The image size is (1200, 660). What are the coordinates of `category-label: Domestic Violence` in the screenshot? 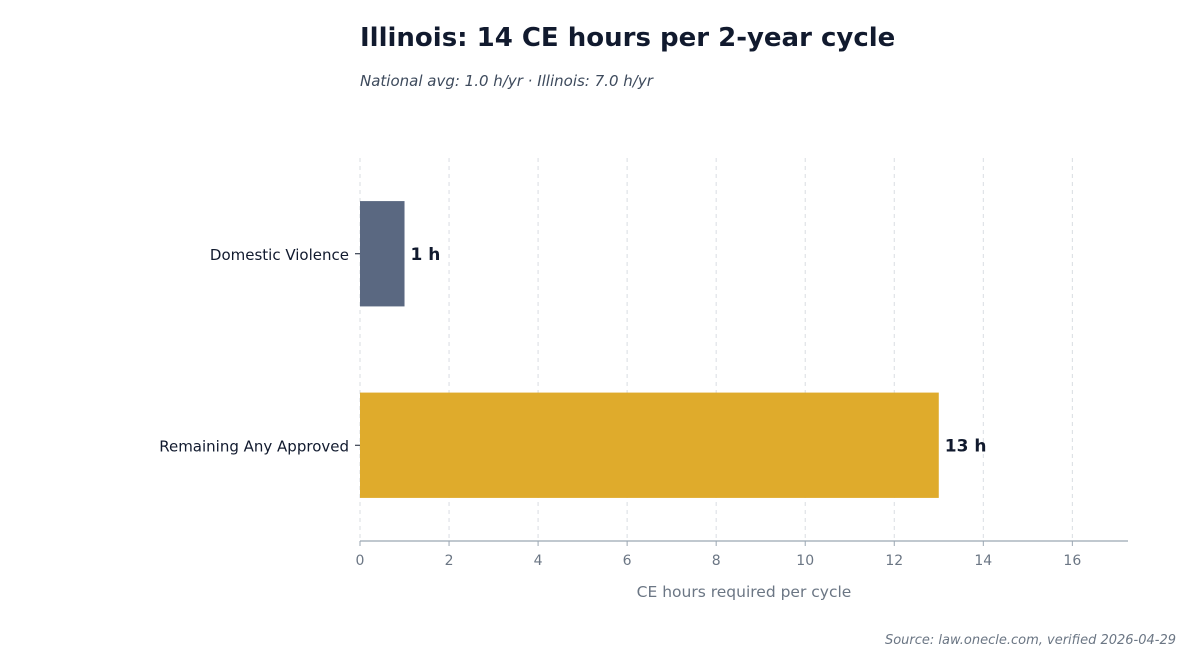 It's located at (279, 255).